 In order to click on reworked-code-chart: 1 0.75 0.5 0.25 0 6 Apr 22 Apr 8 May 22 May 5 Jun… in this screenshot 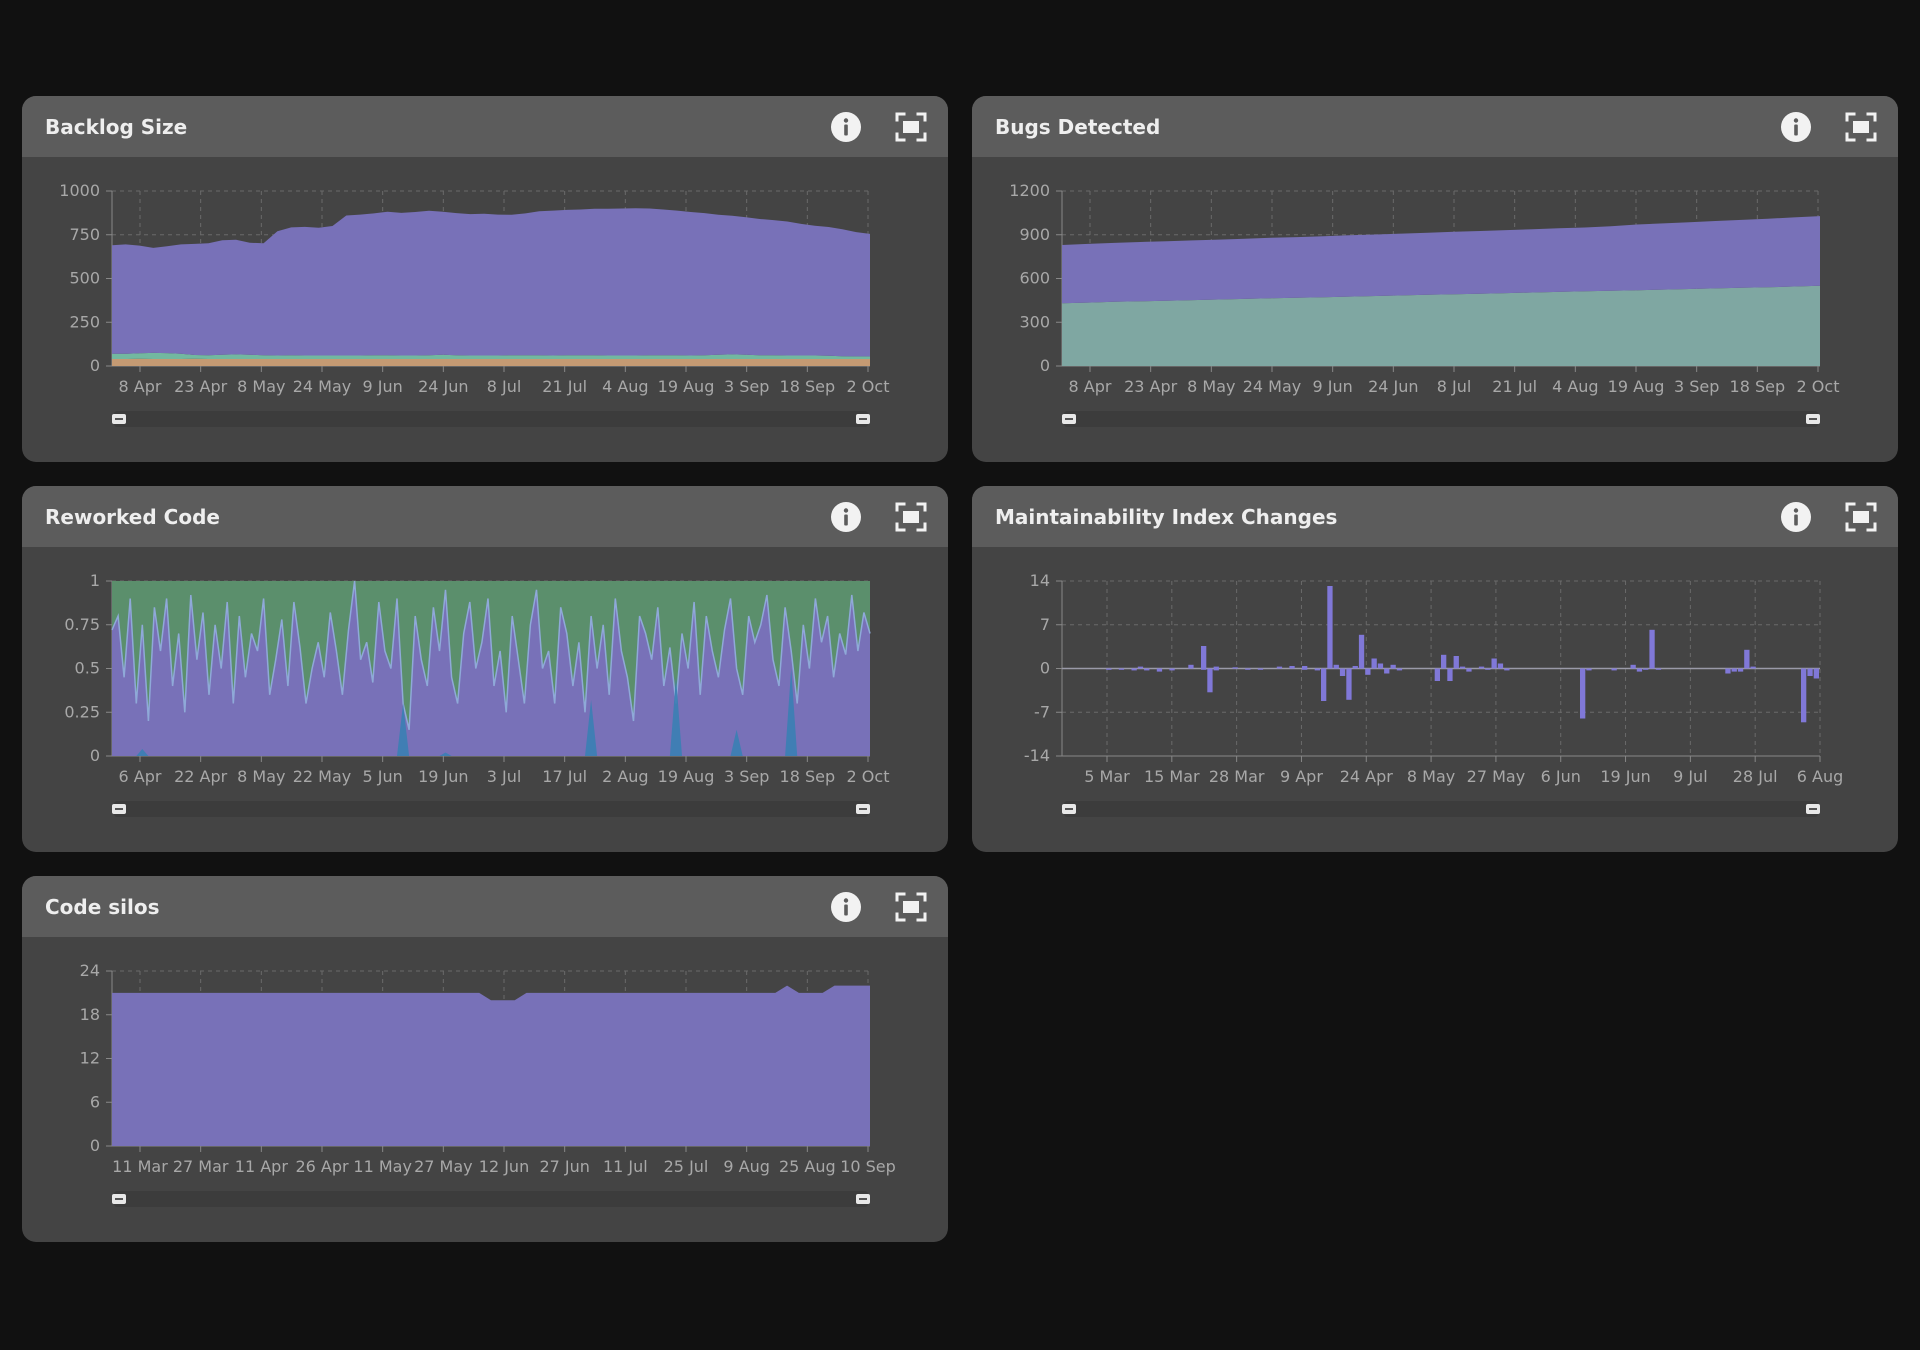, I will do `click(485, 699)`.